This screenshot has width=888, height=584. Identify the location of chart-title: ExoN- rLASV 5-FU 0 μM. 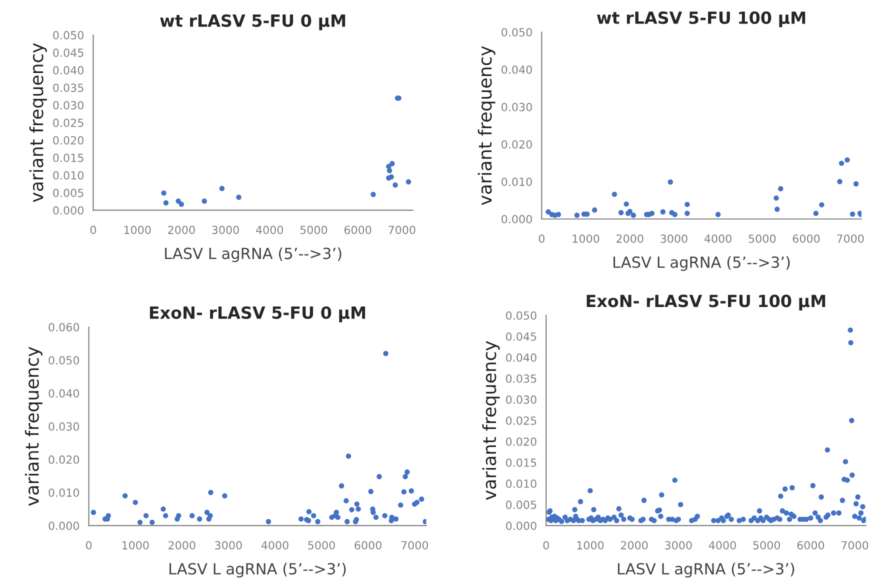
(258, 314).